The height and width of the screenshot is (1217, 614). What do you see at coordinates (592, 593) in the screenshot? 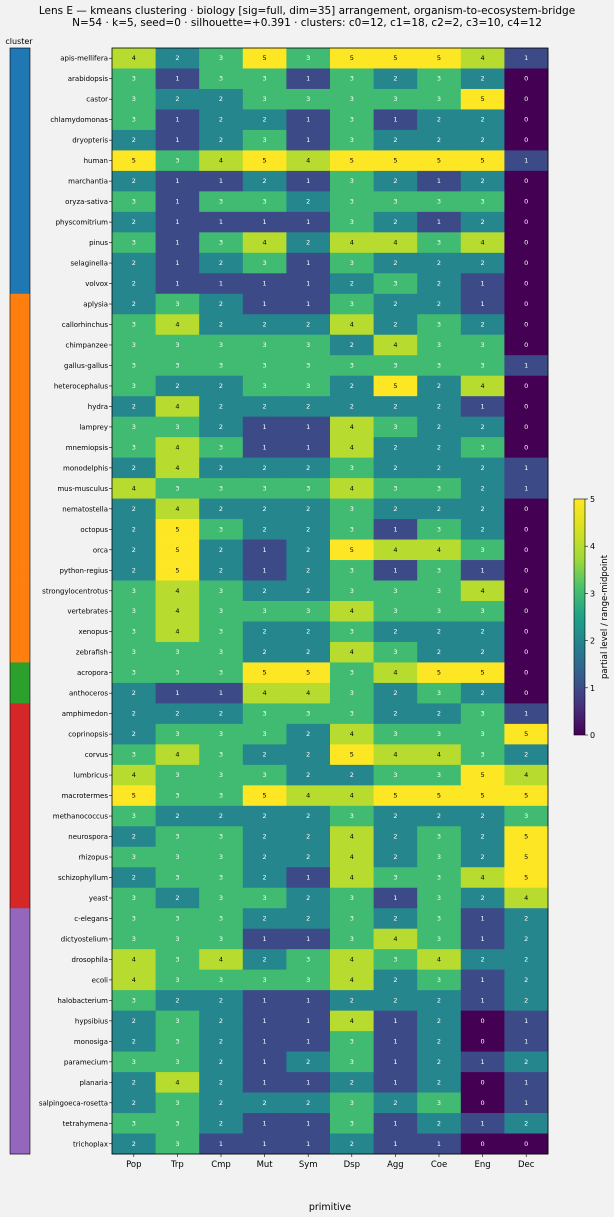
I see `colorbar-tick-label: 3` at bounding box center [592, 593].